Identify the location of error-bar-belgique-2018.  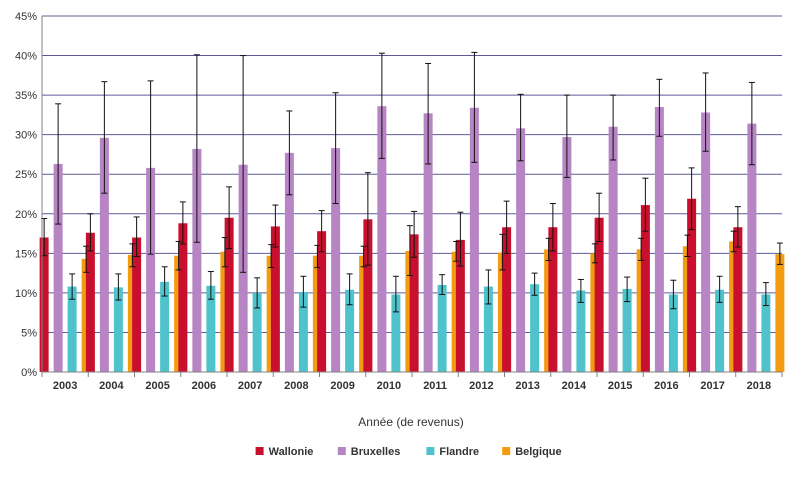
(779, 253).